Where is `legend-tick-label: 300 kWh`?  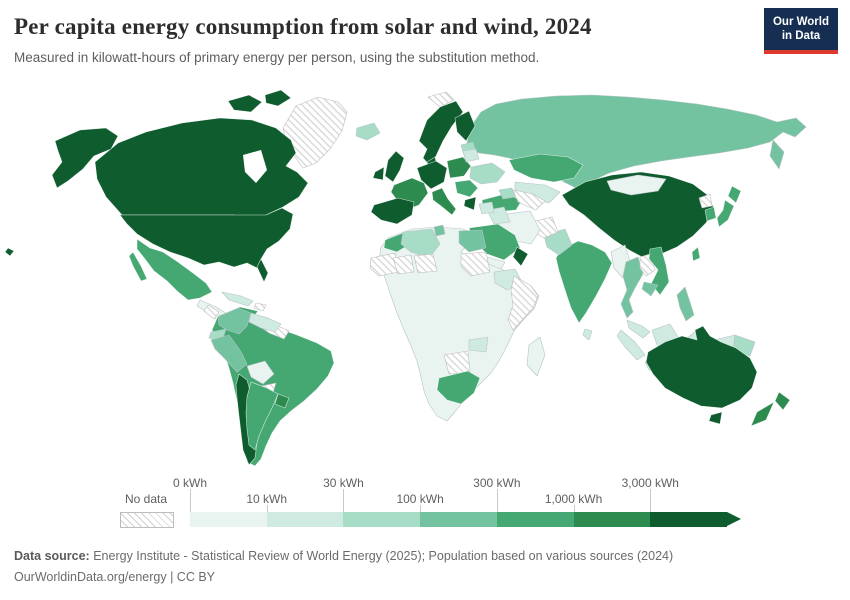 legend-tick-label: 300 kWh is located at coordinates (497, 483).